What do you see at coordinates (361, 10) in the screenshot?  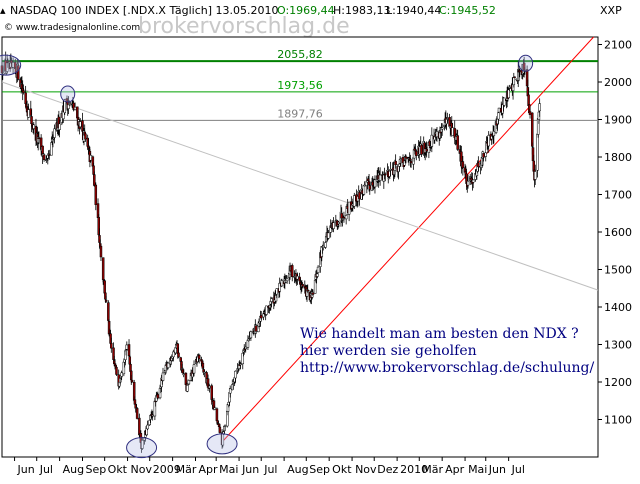 I see `header-high: H:1983,13` at bounding box center [361, 10].